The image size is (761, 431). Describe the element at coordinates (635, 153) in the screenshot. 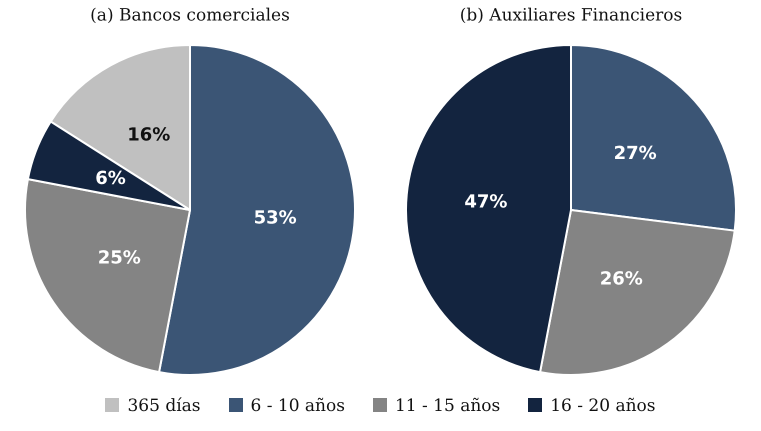

I see `data-label: 27%` at that location.